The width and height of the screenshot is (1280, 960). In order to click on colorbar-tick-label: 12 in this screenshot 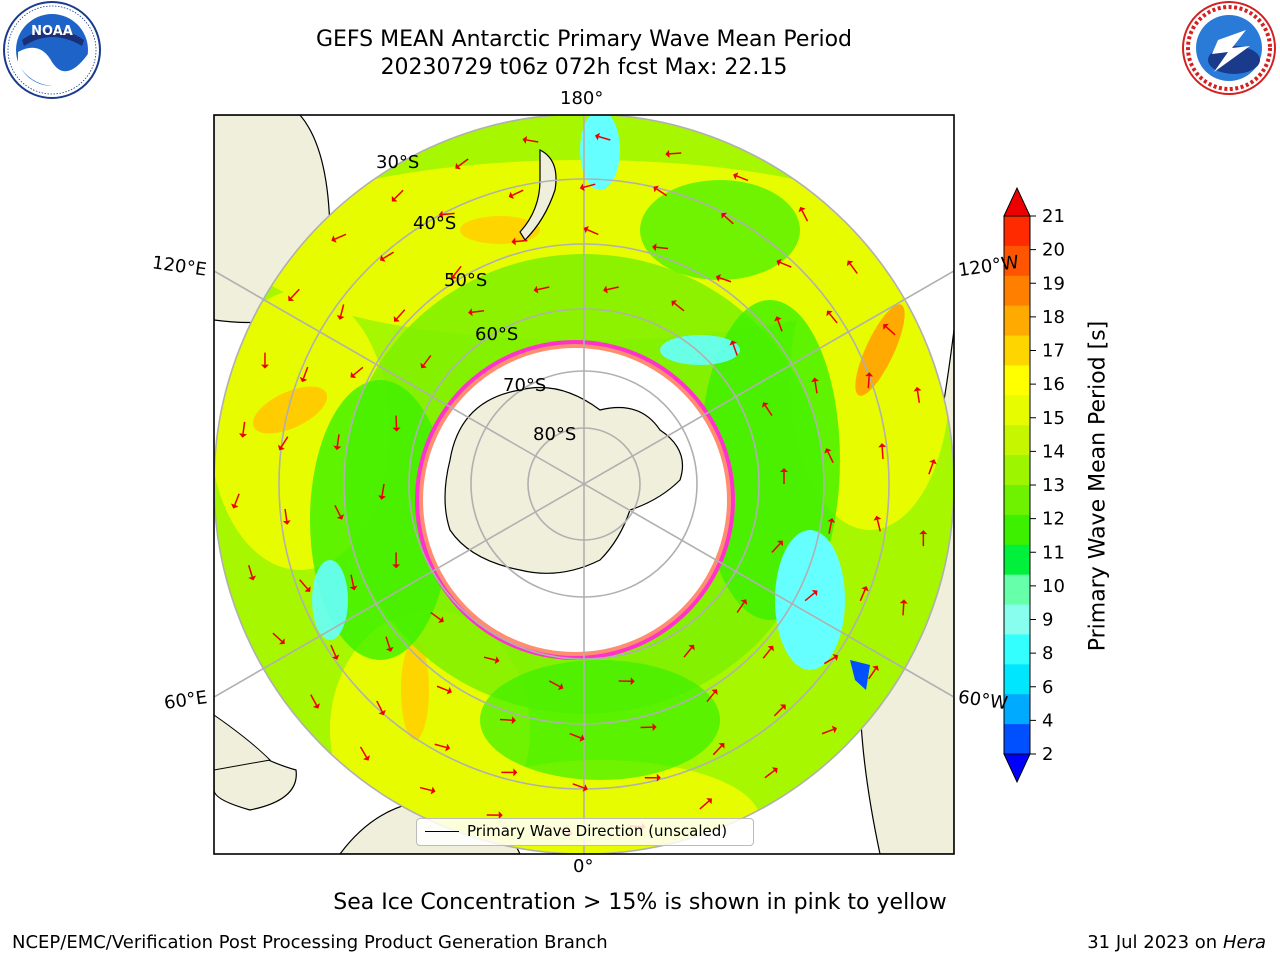, I will do `click(1053, 519)`.